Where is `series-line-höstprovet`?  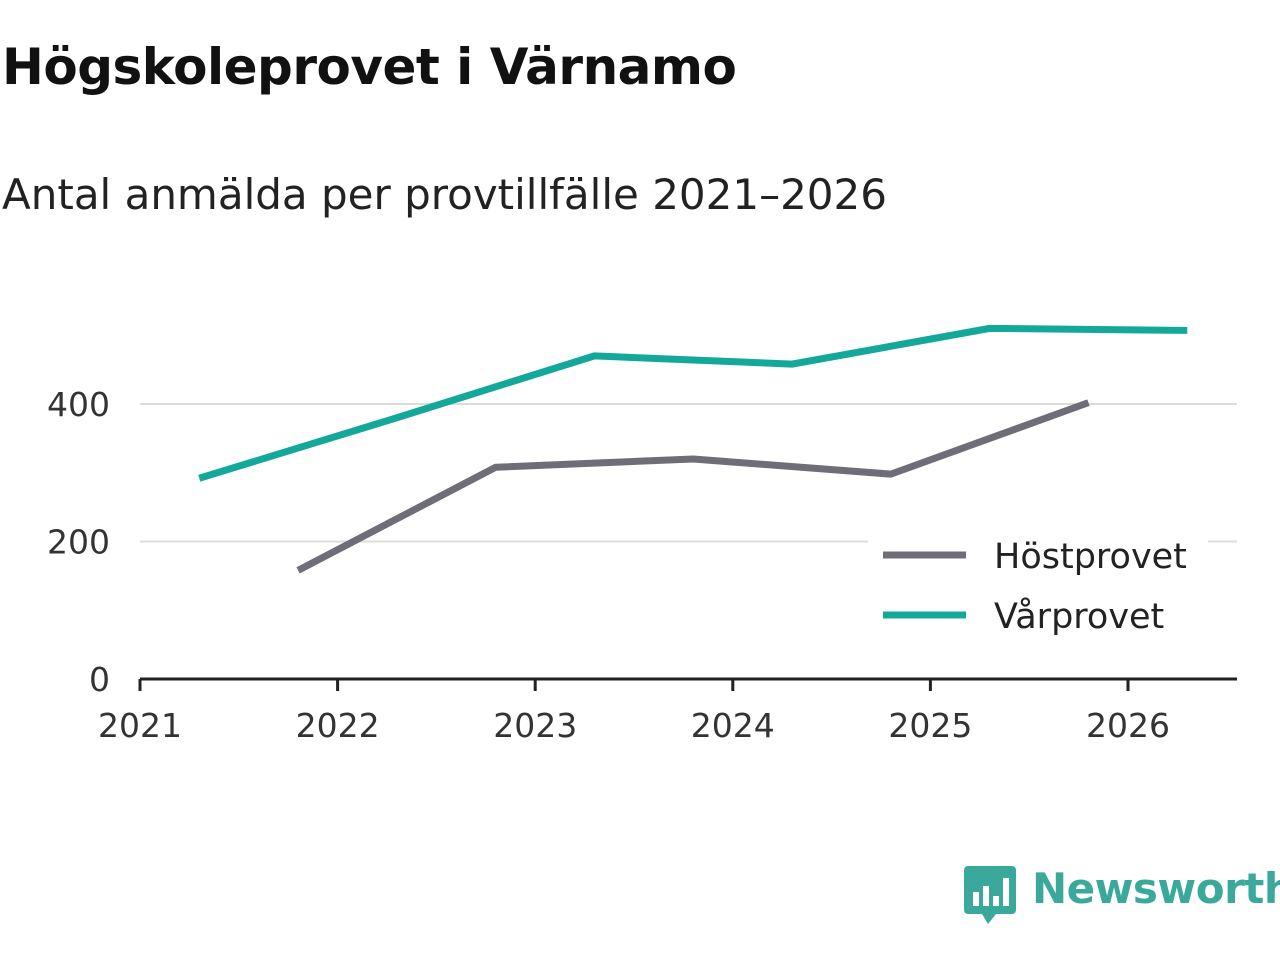 series-line-höstprovet is located at coordinates (693, 486).